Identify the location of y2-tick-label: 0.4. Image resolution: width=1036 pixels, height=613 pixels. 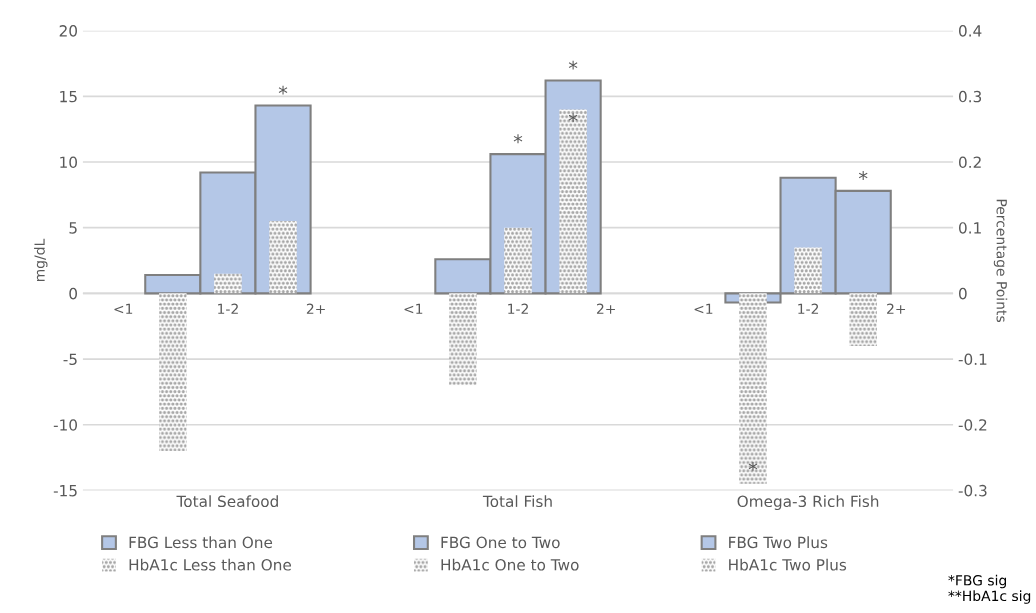
(970, 31).